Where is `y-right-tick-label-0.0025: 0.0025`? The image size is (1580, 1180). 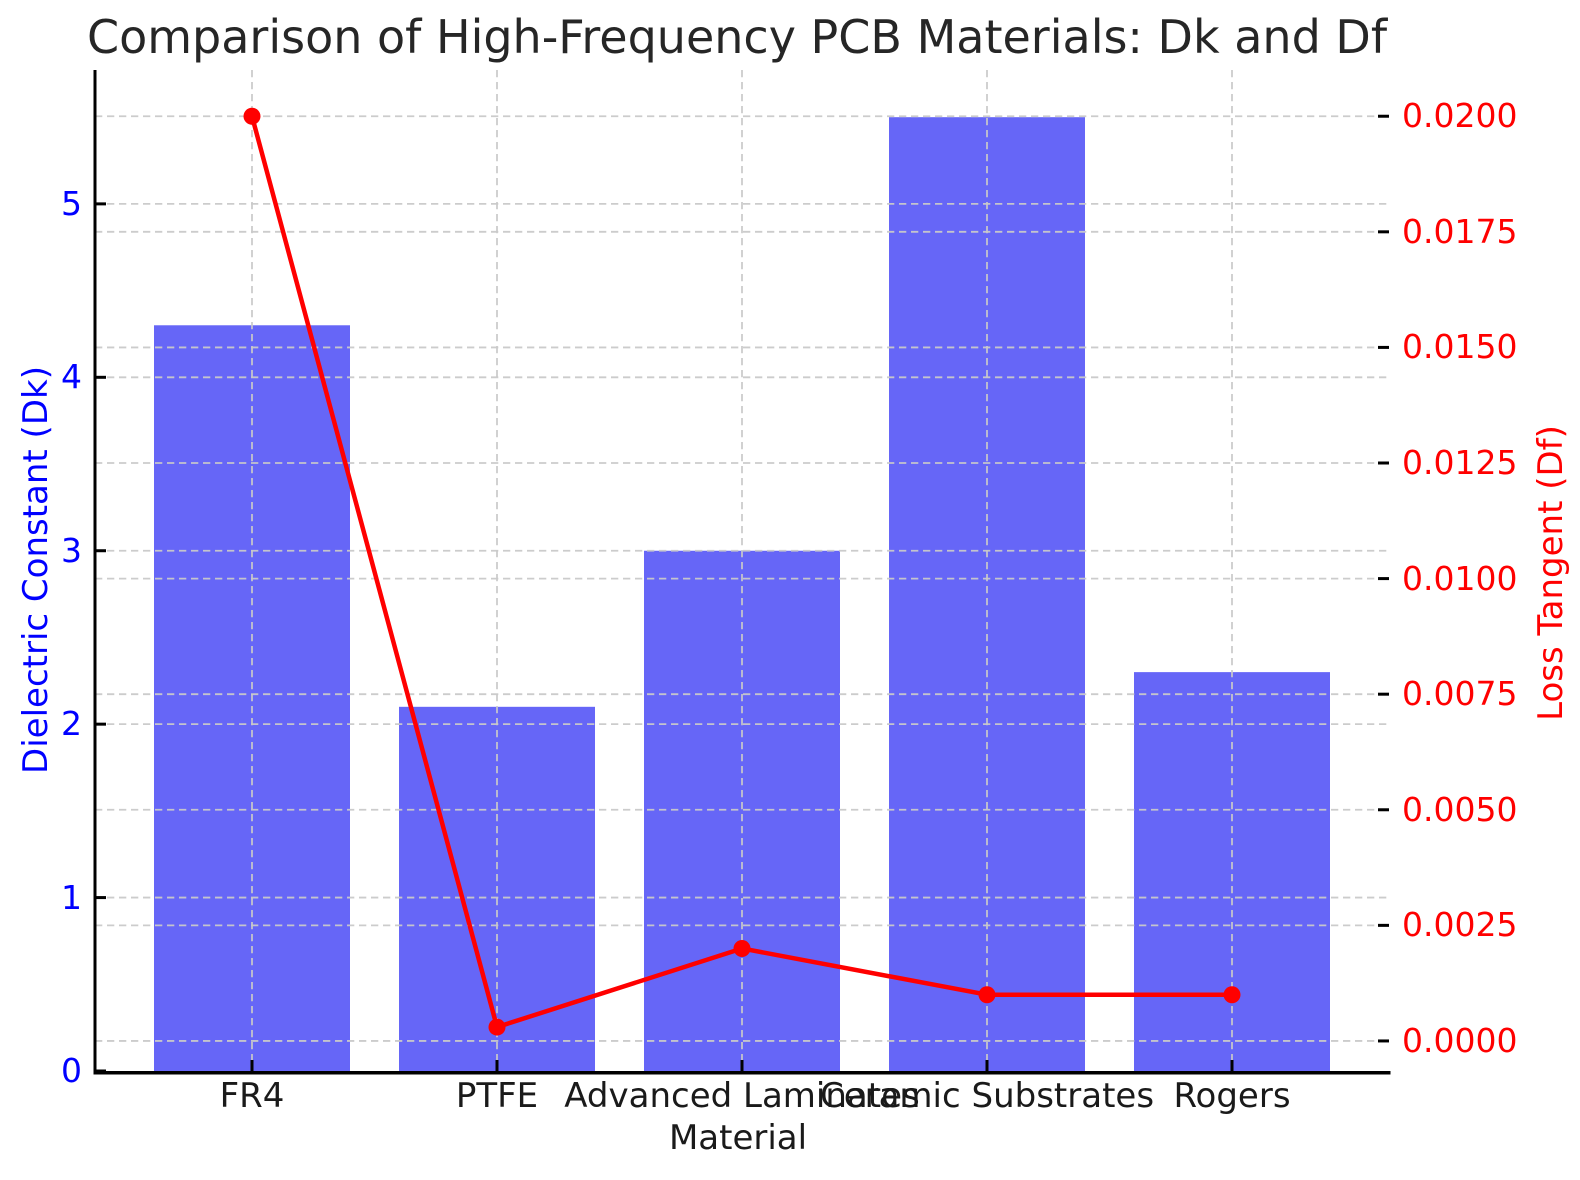 y-right-tick-label-0.0025: 0.0025 is located at coordinates (1460, 925).